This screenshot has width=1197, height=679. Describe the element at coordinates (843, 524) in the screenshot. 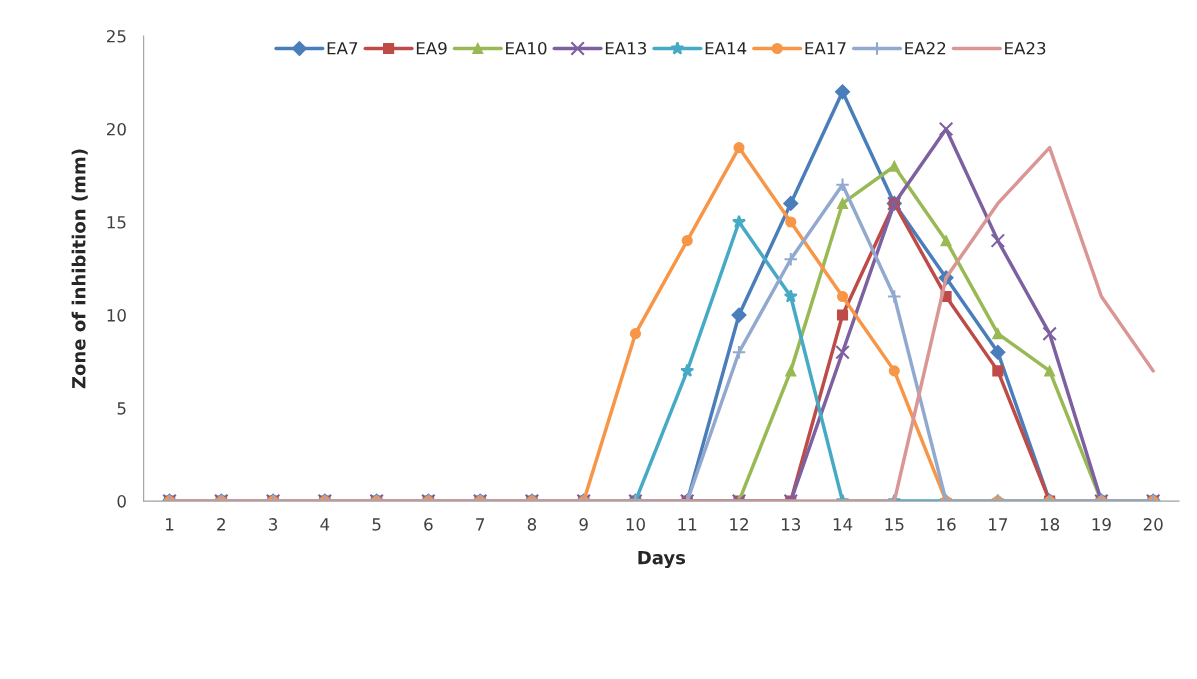

I see `x-tick-label: 14` at that location.